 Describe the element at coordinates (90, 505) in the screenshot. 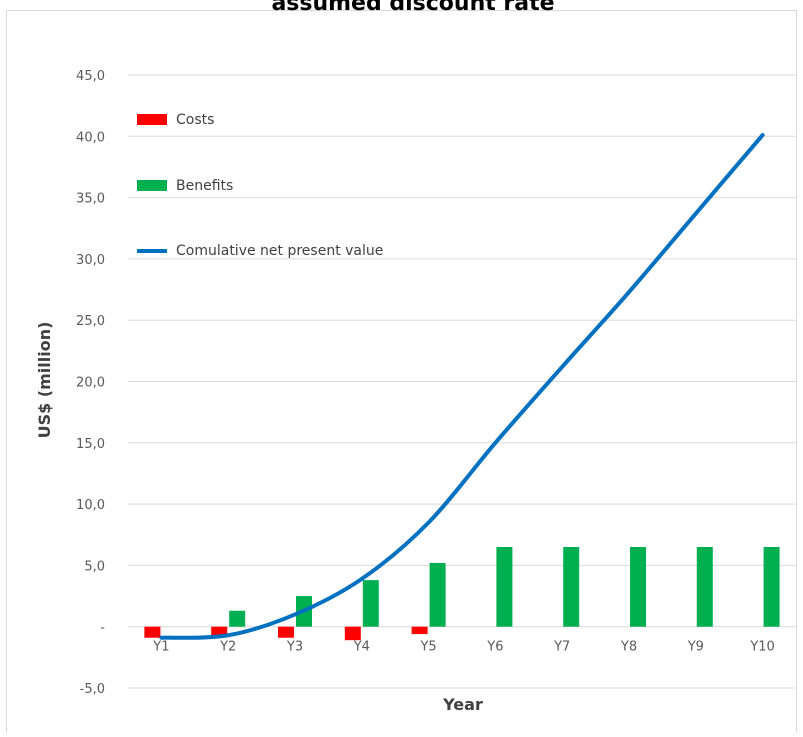

I see `y-tick-label: 10,0` at that location.